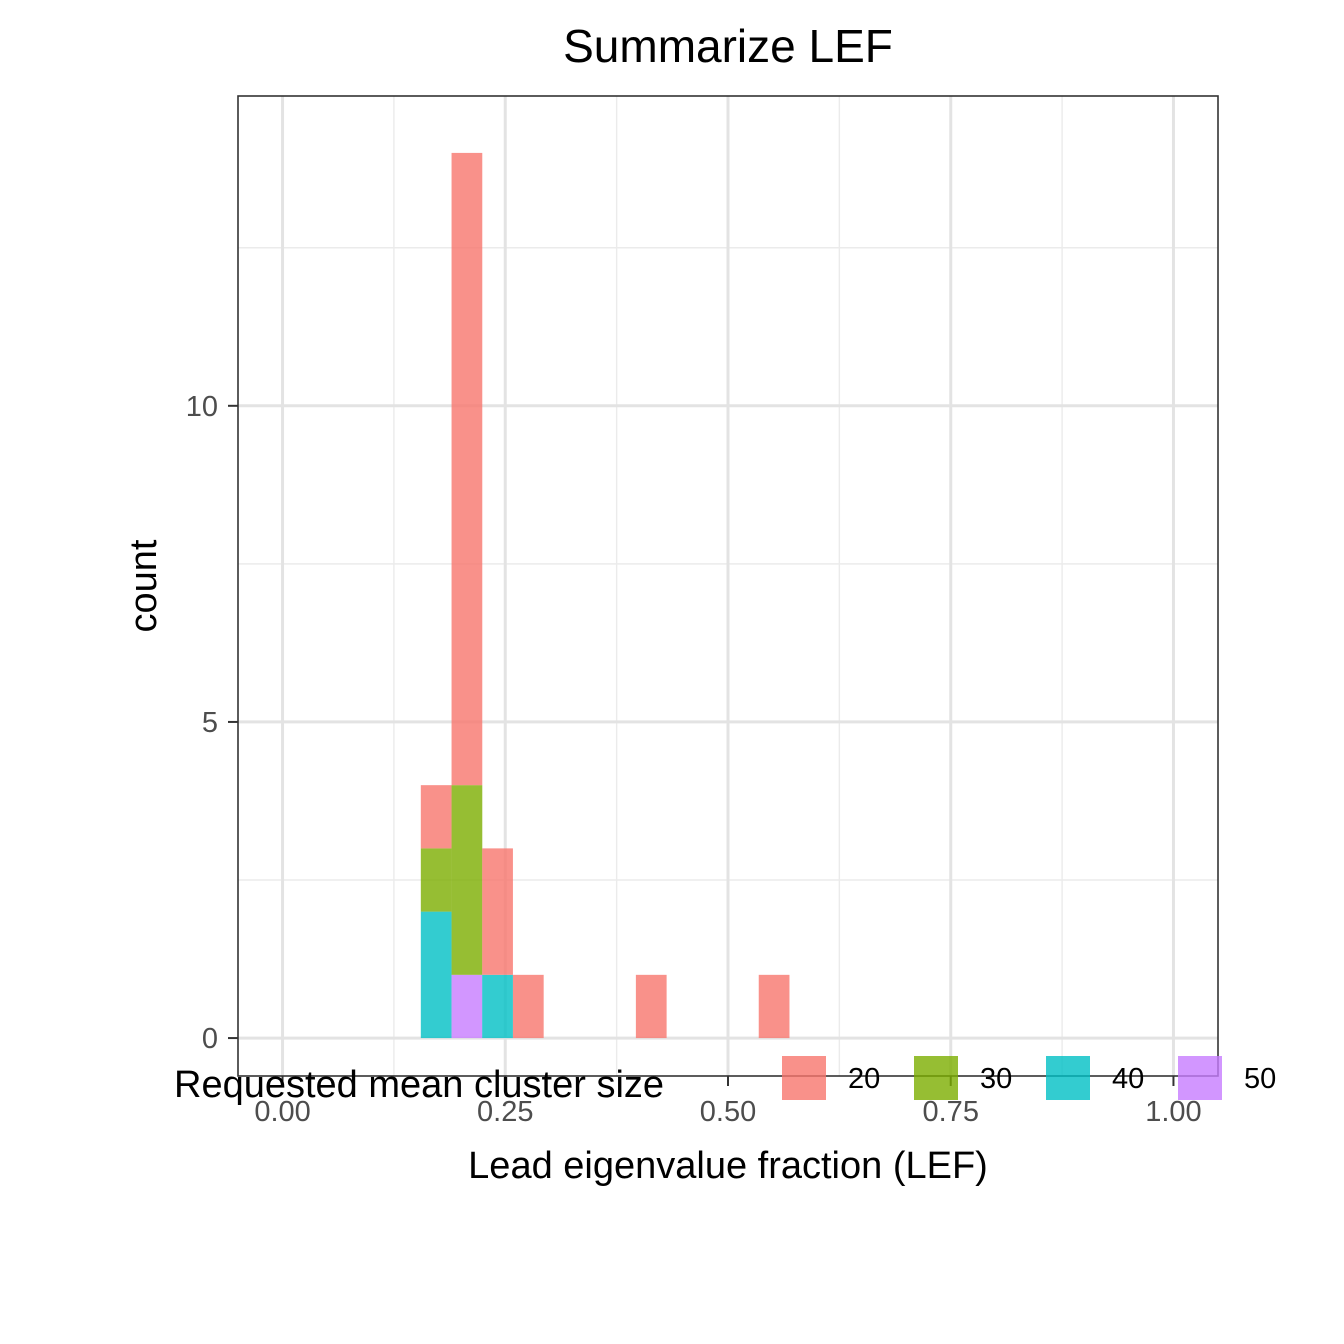 The image size is (1344, 1344). I want to click on x-tick-label: 0.25, so click(505, 1112).